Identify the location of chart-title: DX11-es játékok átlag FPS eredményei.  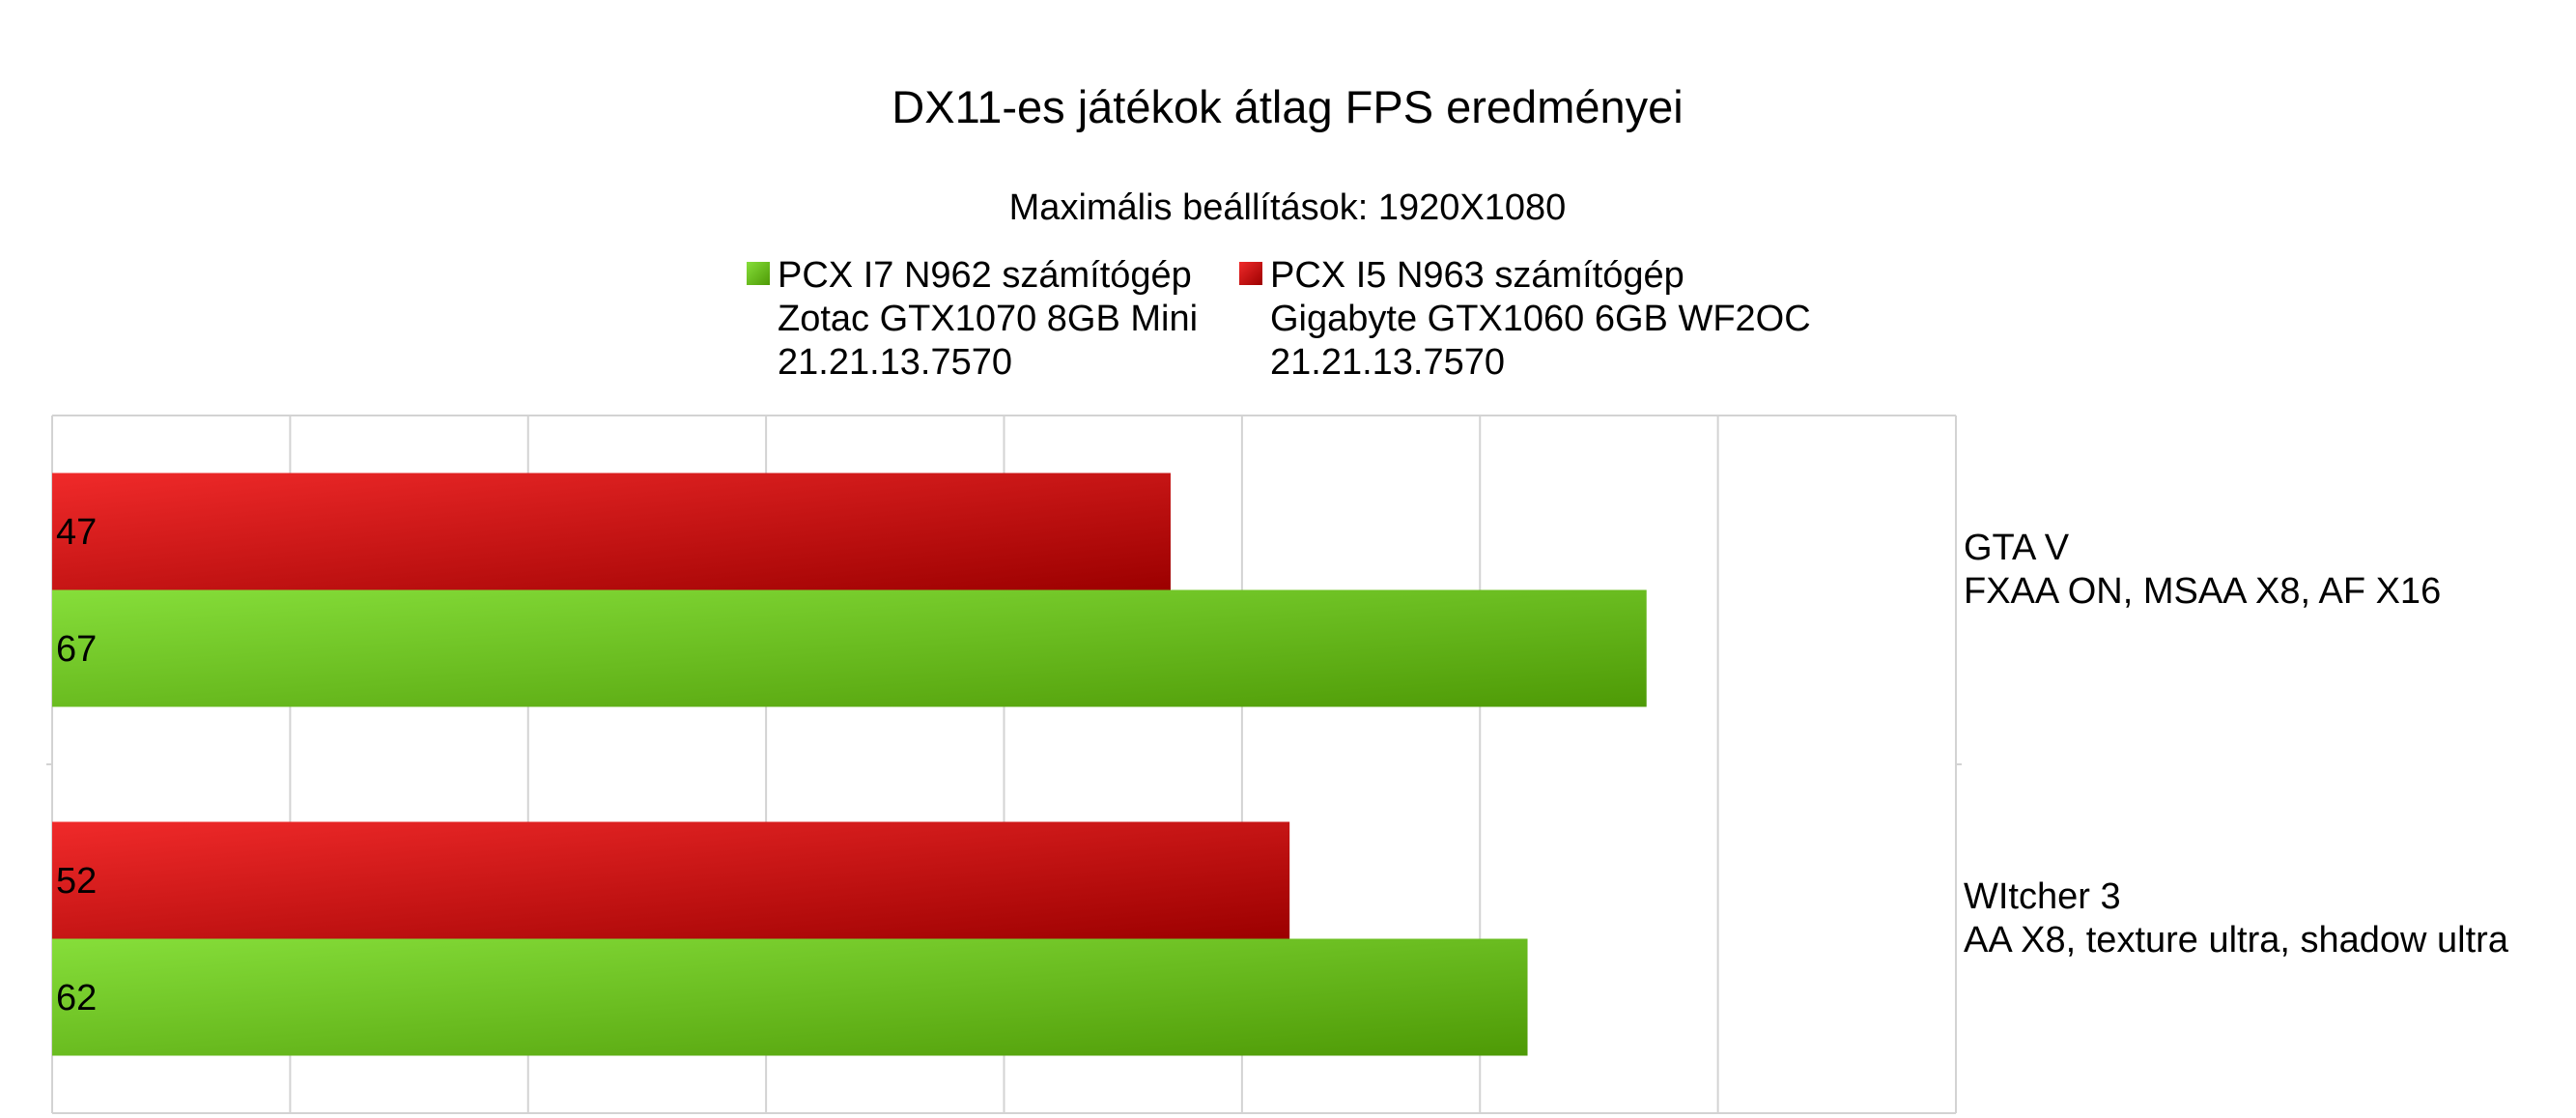
(1287, 107).